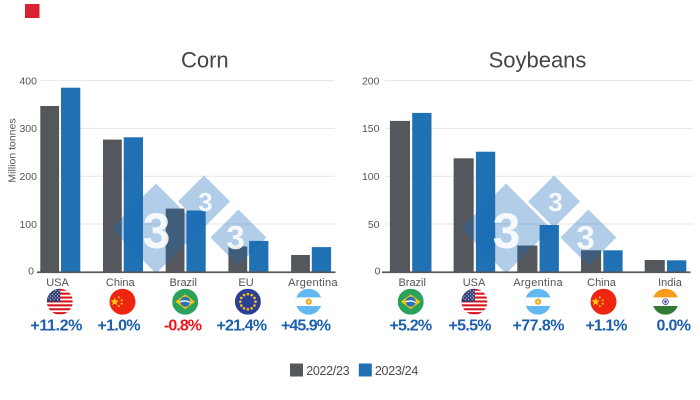 Image resolution: width=700 pixels, height=400 pixels. I want to click on svg-text: 0.0%, so click(673, 325).